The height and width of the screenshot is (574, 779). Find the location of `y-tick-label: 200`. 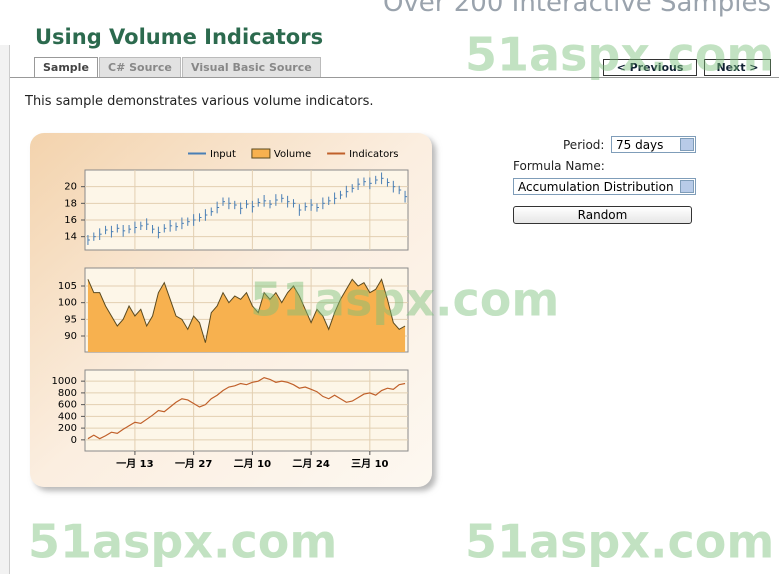

y-tick-label: 200 is located at coordinates (67, 428).